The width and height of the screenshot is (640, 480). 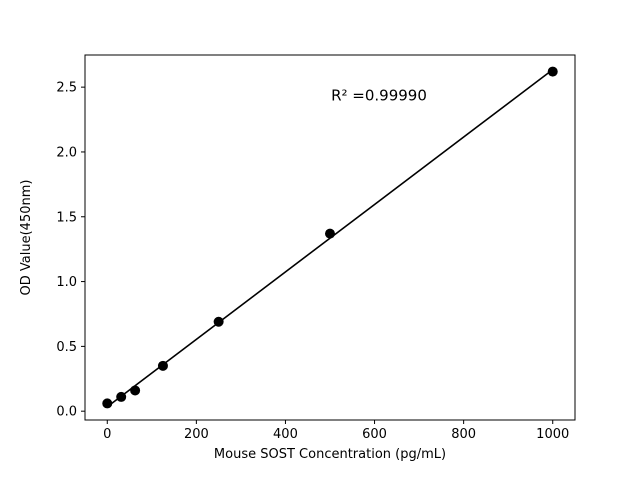 What do you see at coordinates (196, 434) in the screenshot?
I see `x-tick-label: 200` at bounding box center [196, 434].